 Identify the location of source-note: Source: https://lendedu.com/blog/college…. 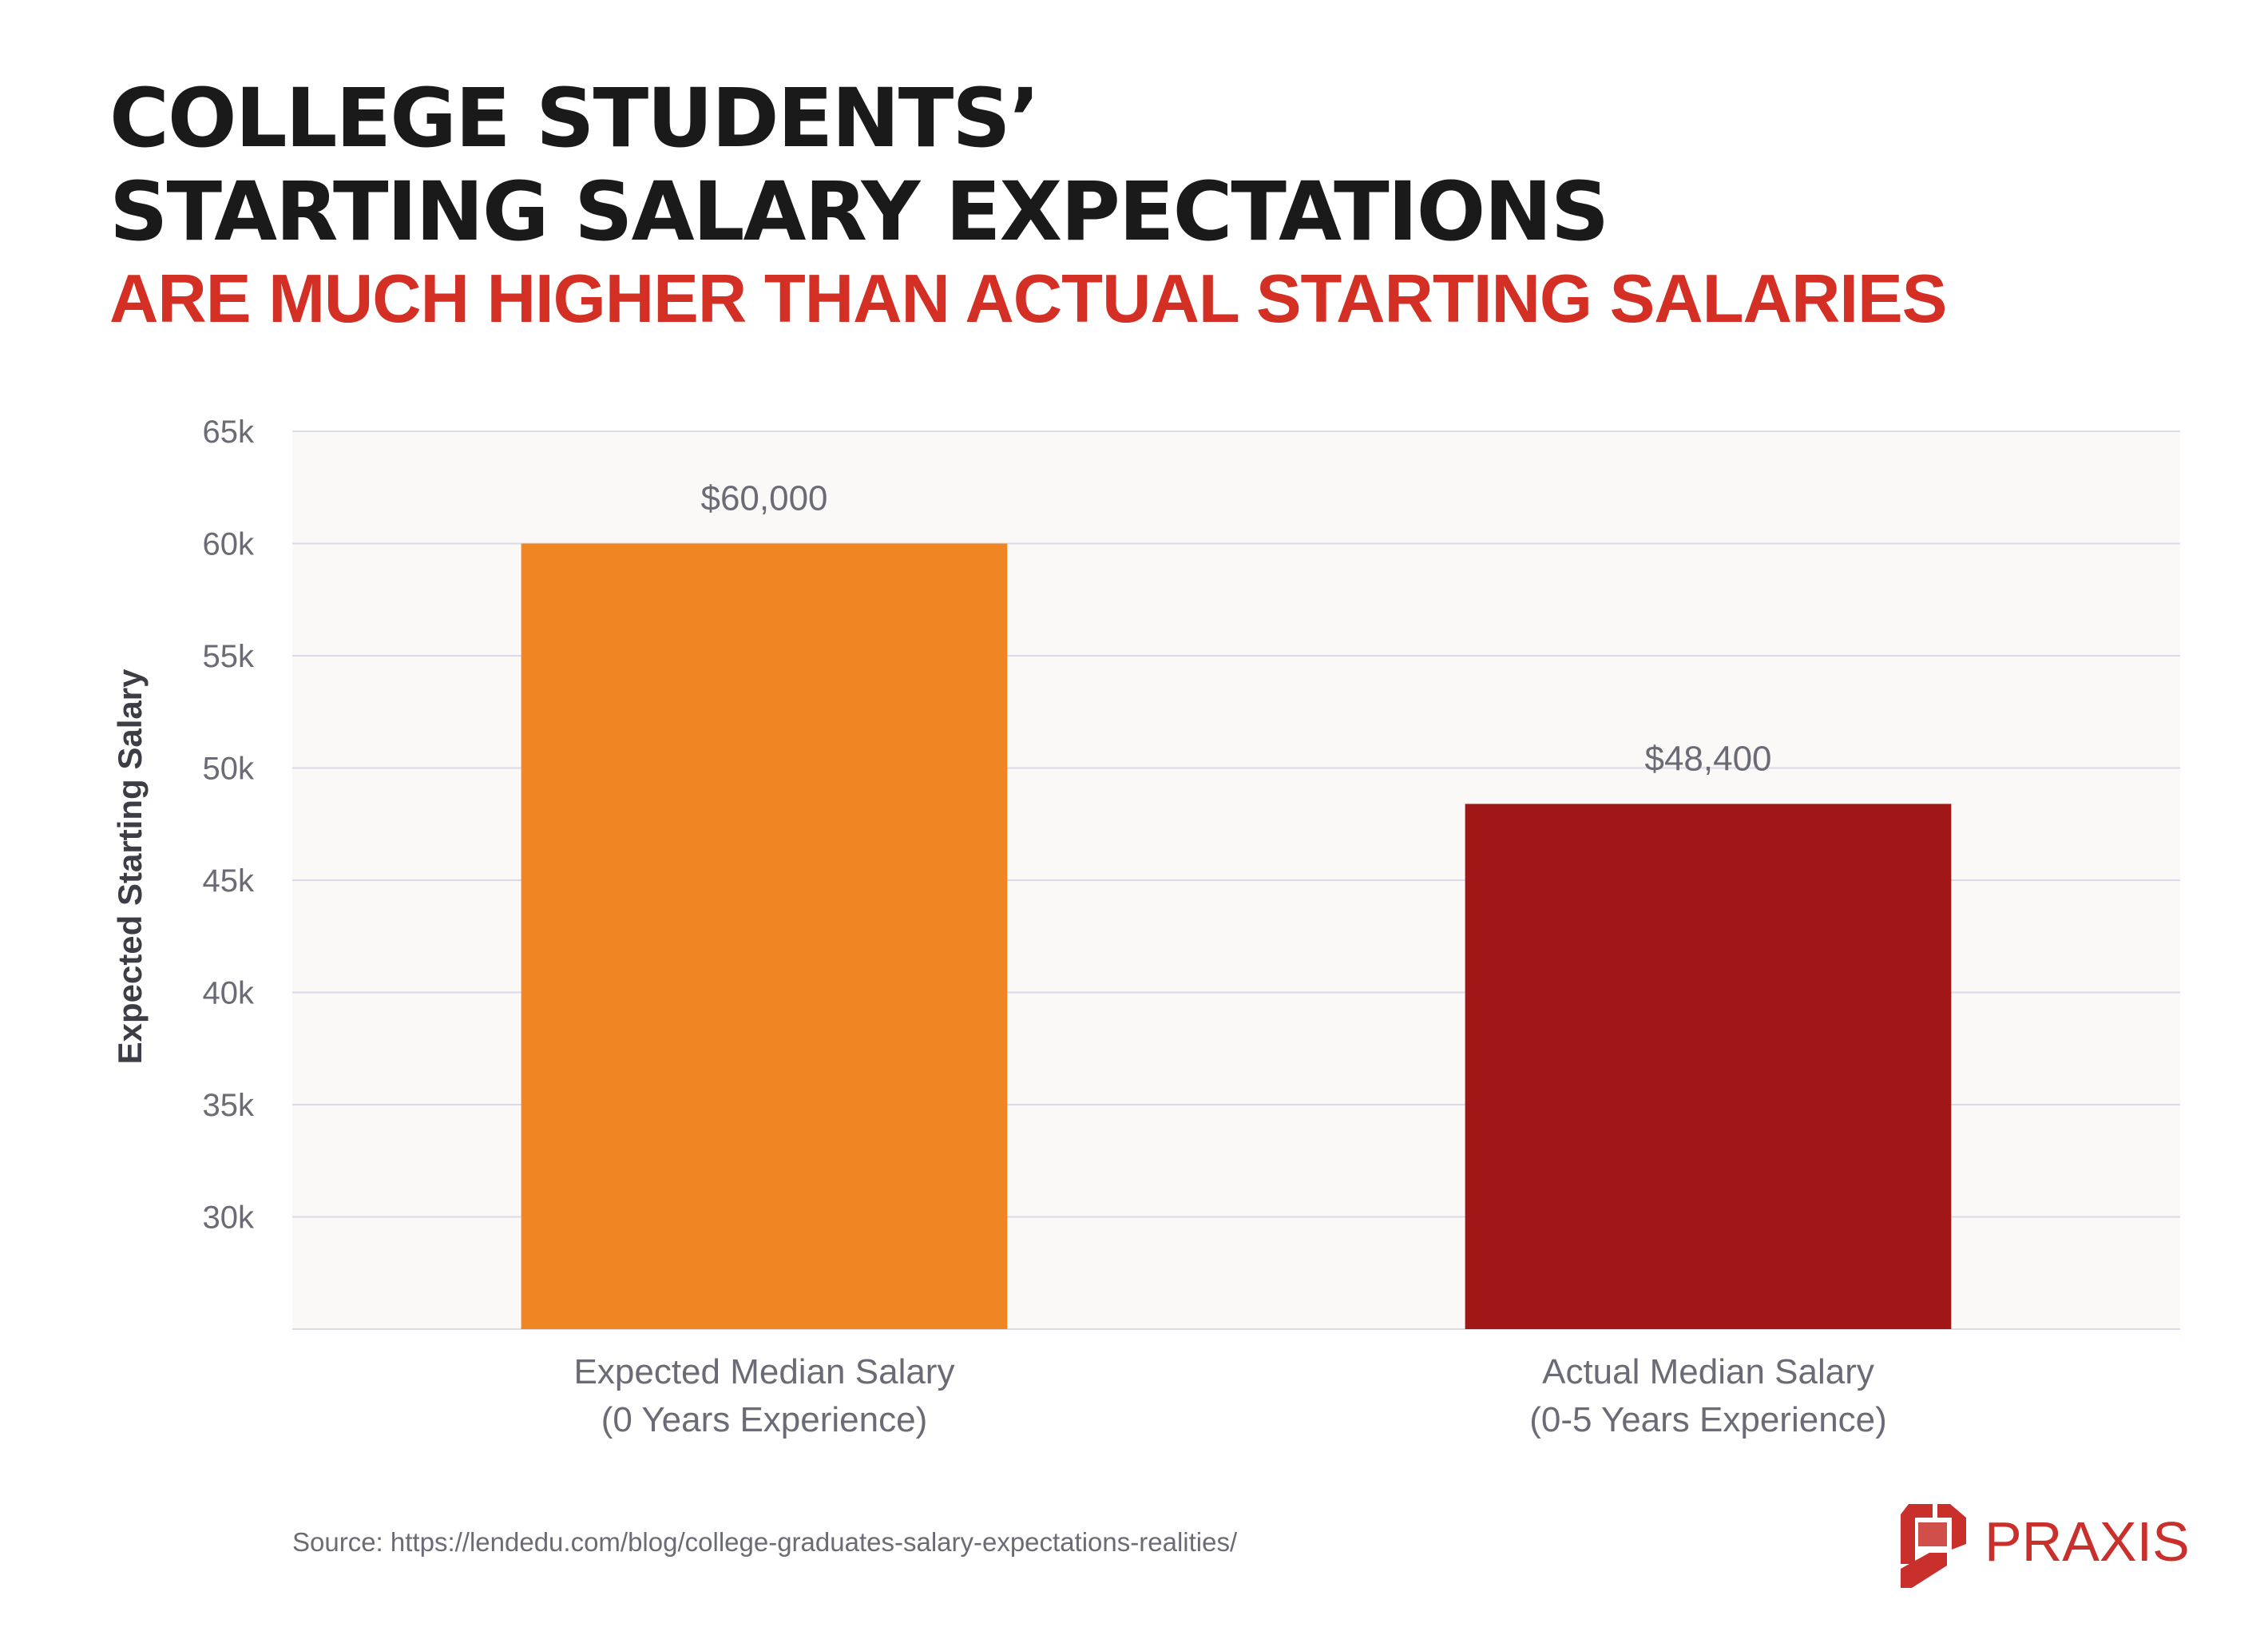
(765, 1542).